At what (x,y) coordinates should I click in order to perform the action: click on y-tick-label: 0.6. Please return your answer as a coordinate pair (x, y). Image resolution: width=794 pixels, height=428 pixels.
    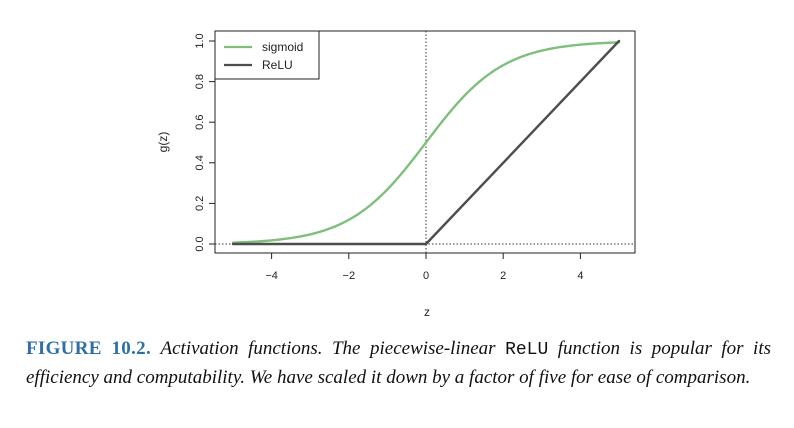
    Looking at the image, I should click on (200, 122).